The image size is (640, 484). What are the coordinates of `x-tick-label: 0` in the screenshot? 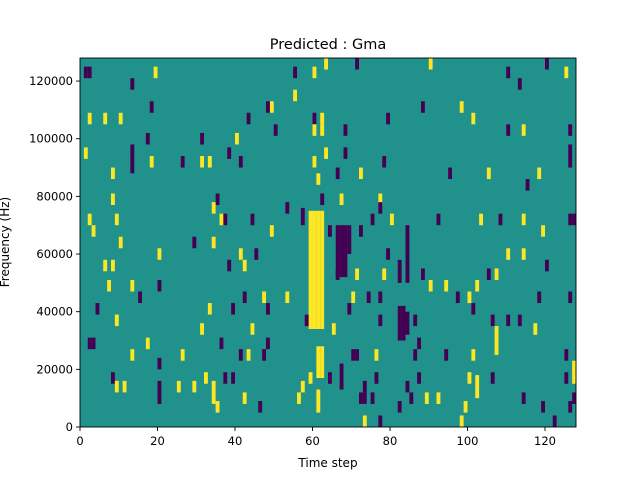 It's located at (79, 441).